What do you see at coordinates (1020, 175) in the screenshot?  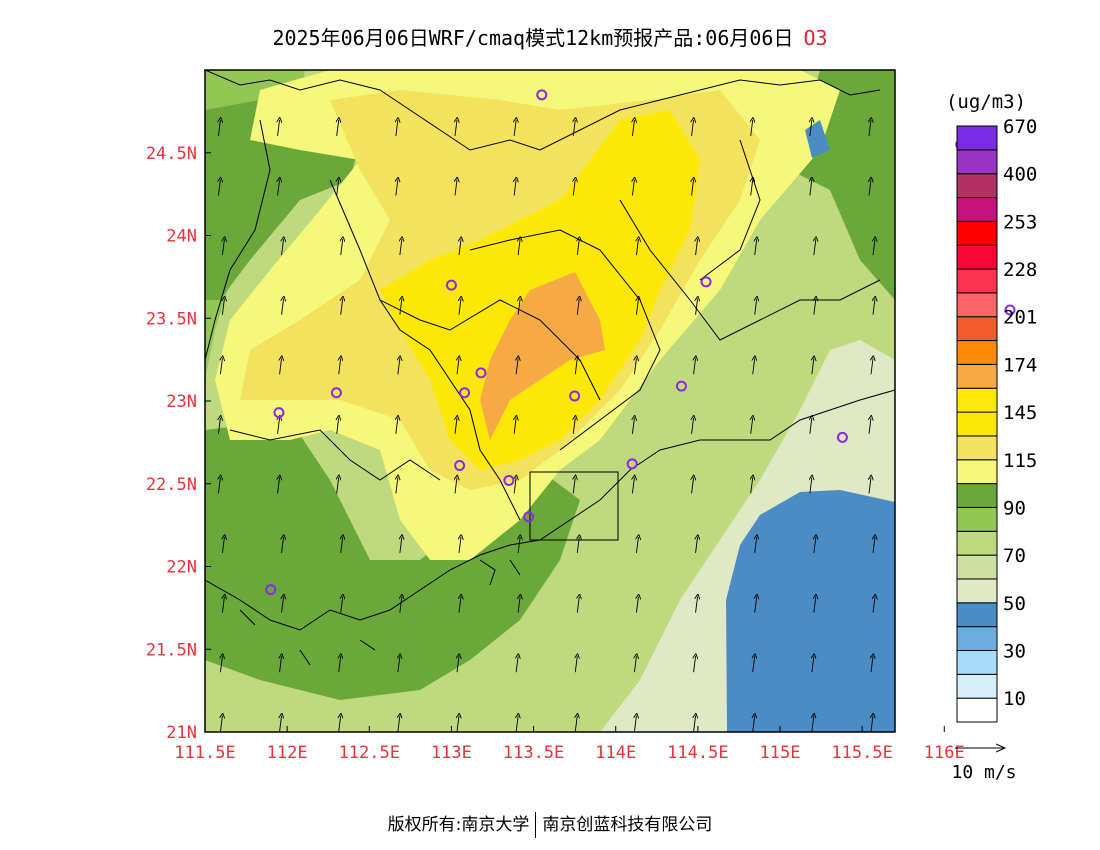 I see `colorbar-label: 400` at bounding box center [1020, 175].